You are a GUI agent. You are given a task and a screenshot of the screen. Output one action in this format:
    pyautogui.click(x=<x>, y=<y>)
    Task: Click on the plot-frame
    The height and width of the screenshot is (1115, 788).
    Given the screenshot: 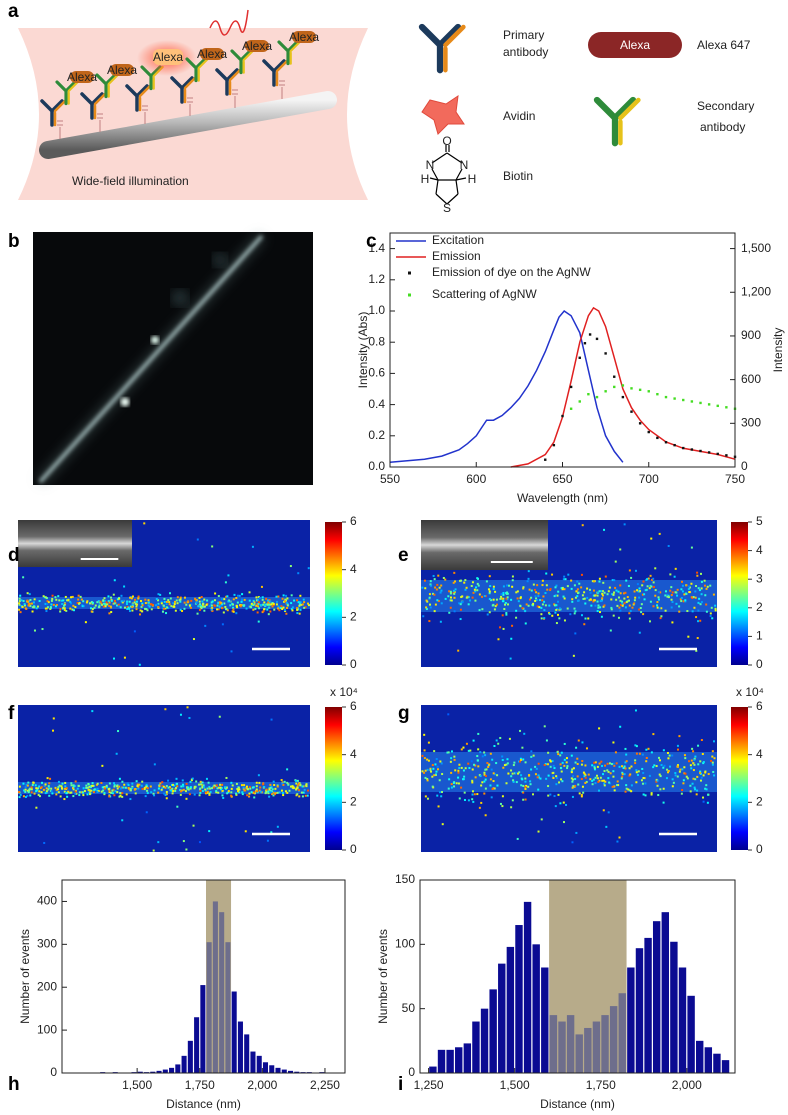 What is the action you would take?
    pyautogui.click(x=203, y=976)
    